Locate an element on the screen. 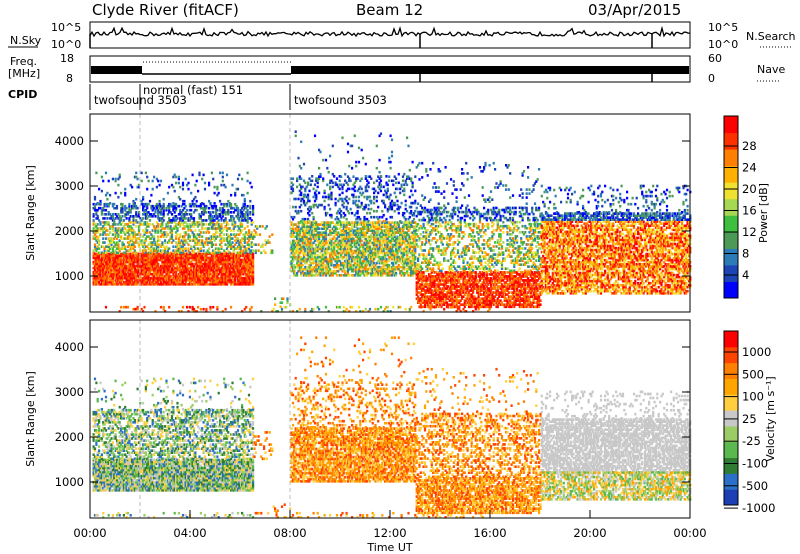  cell-1995 is located at coordinates (194, 311).